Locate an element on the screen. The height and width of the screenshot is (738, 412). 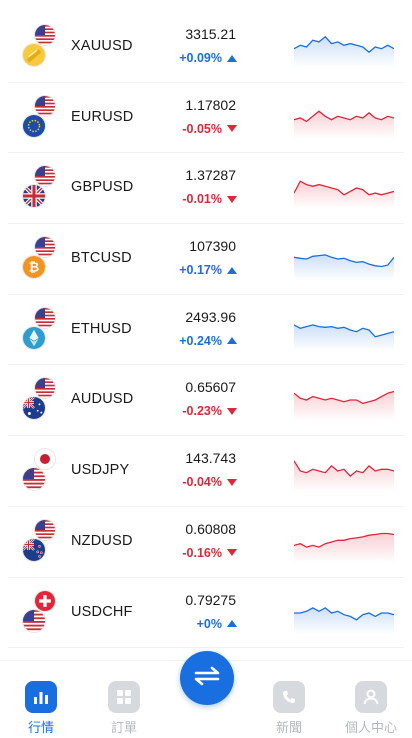
change-percent: +0.24% is located at coordinates (200, 340).